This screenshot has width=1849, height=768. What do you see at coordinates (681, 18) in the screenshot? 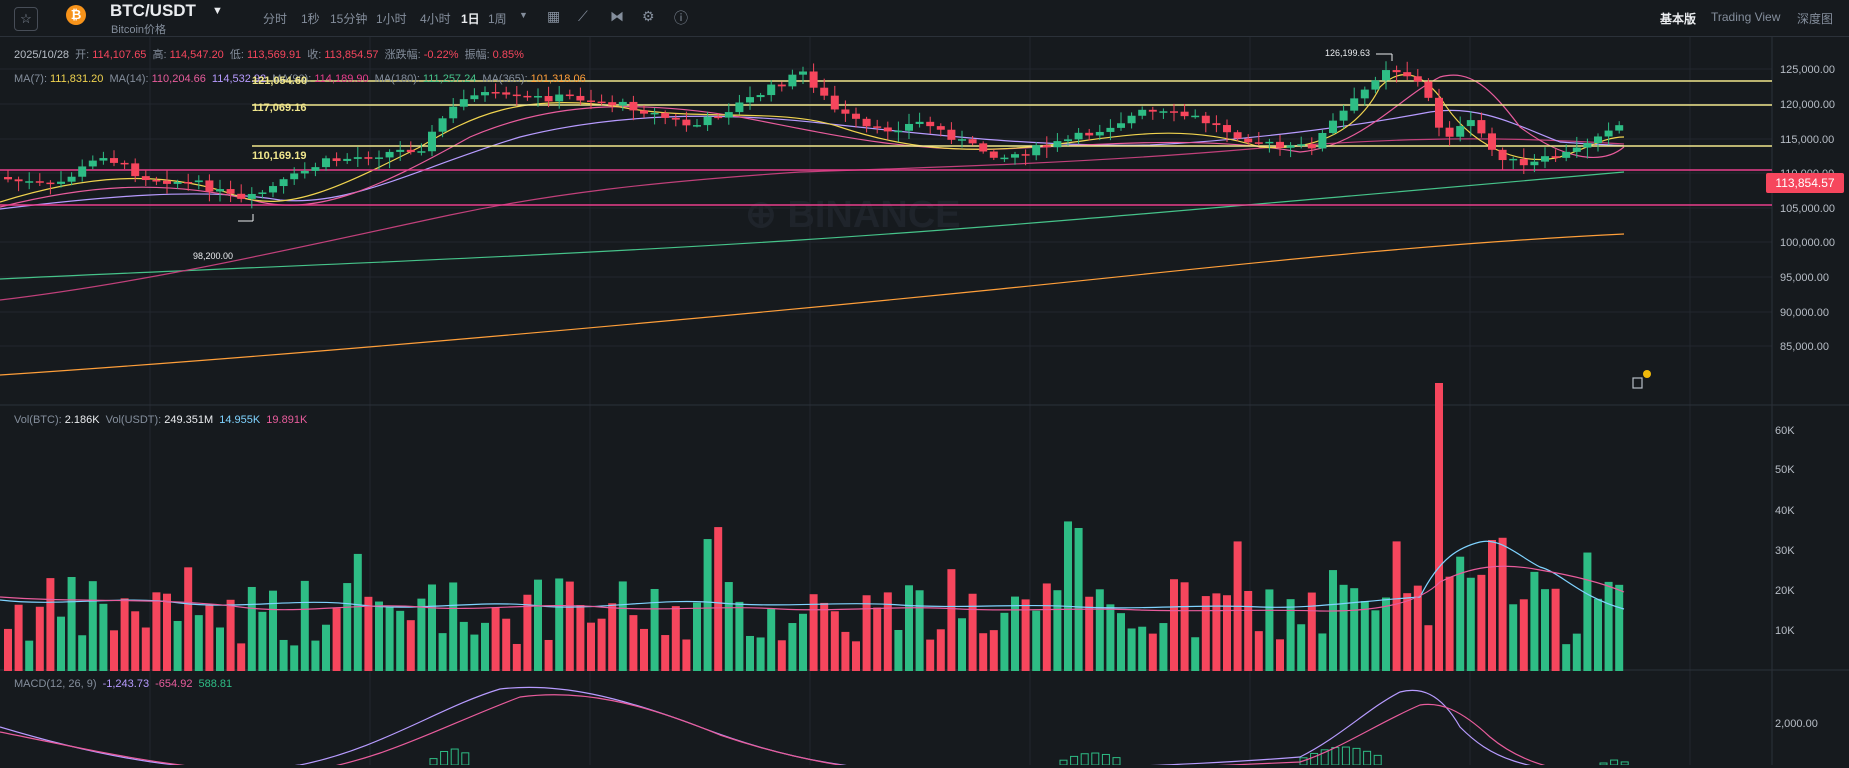
I see `info-icon: ⓘ` at bounding box center [681, 18].